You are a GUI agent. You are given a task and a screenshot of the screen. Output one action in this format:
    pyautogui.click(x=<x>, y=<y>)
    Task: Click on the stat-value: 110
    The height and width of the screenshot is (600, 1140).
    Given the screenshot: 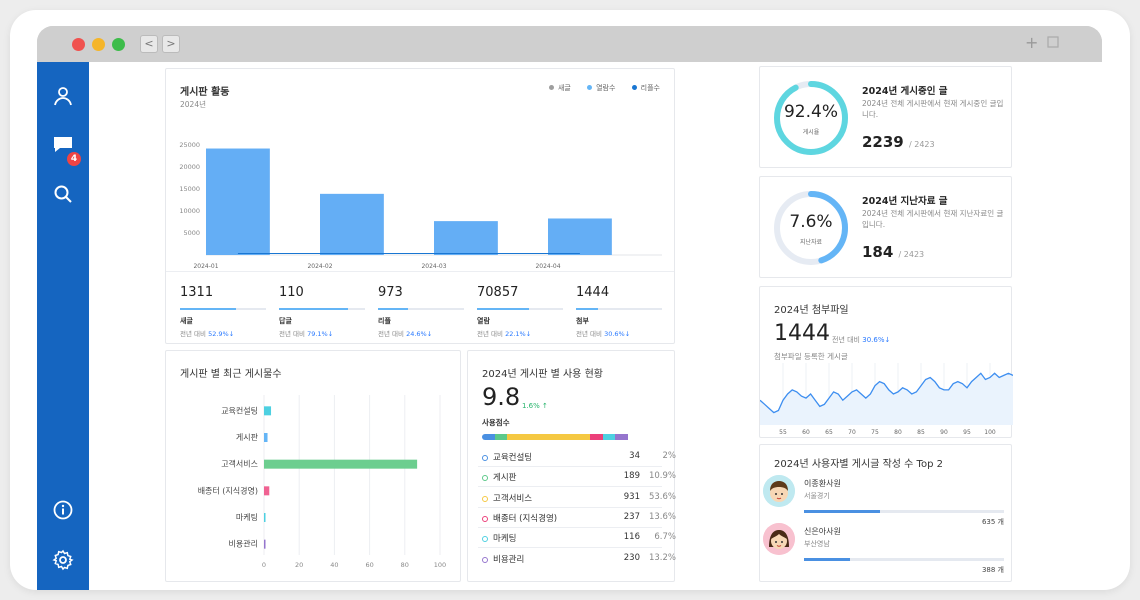 What is the action you would take?
    pyautogui.click(x=291, y=292)
    